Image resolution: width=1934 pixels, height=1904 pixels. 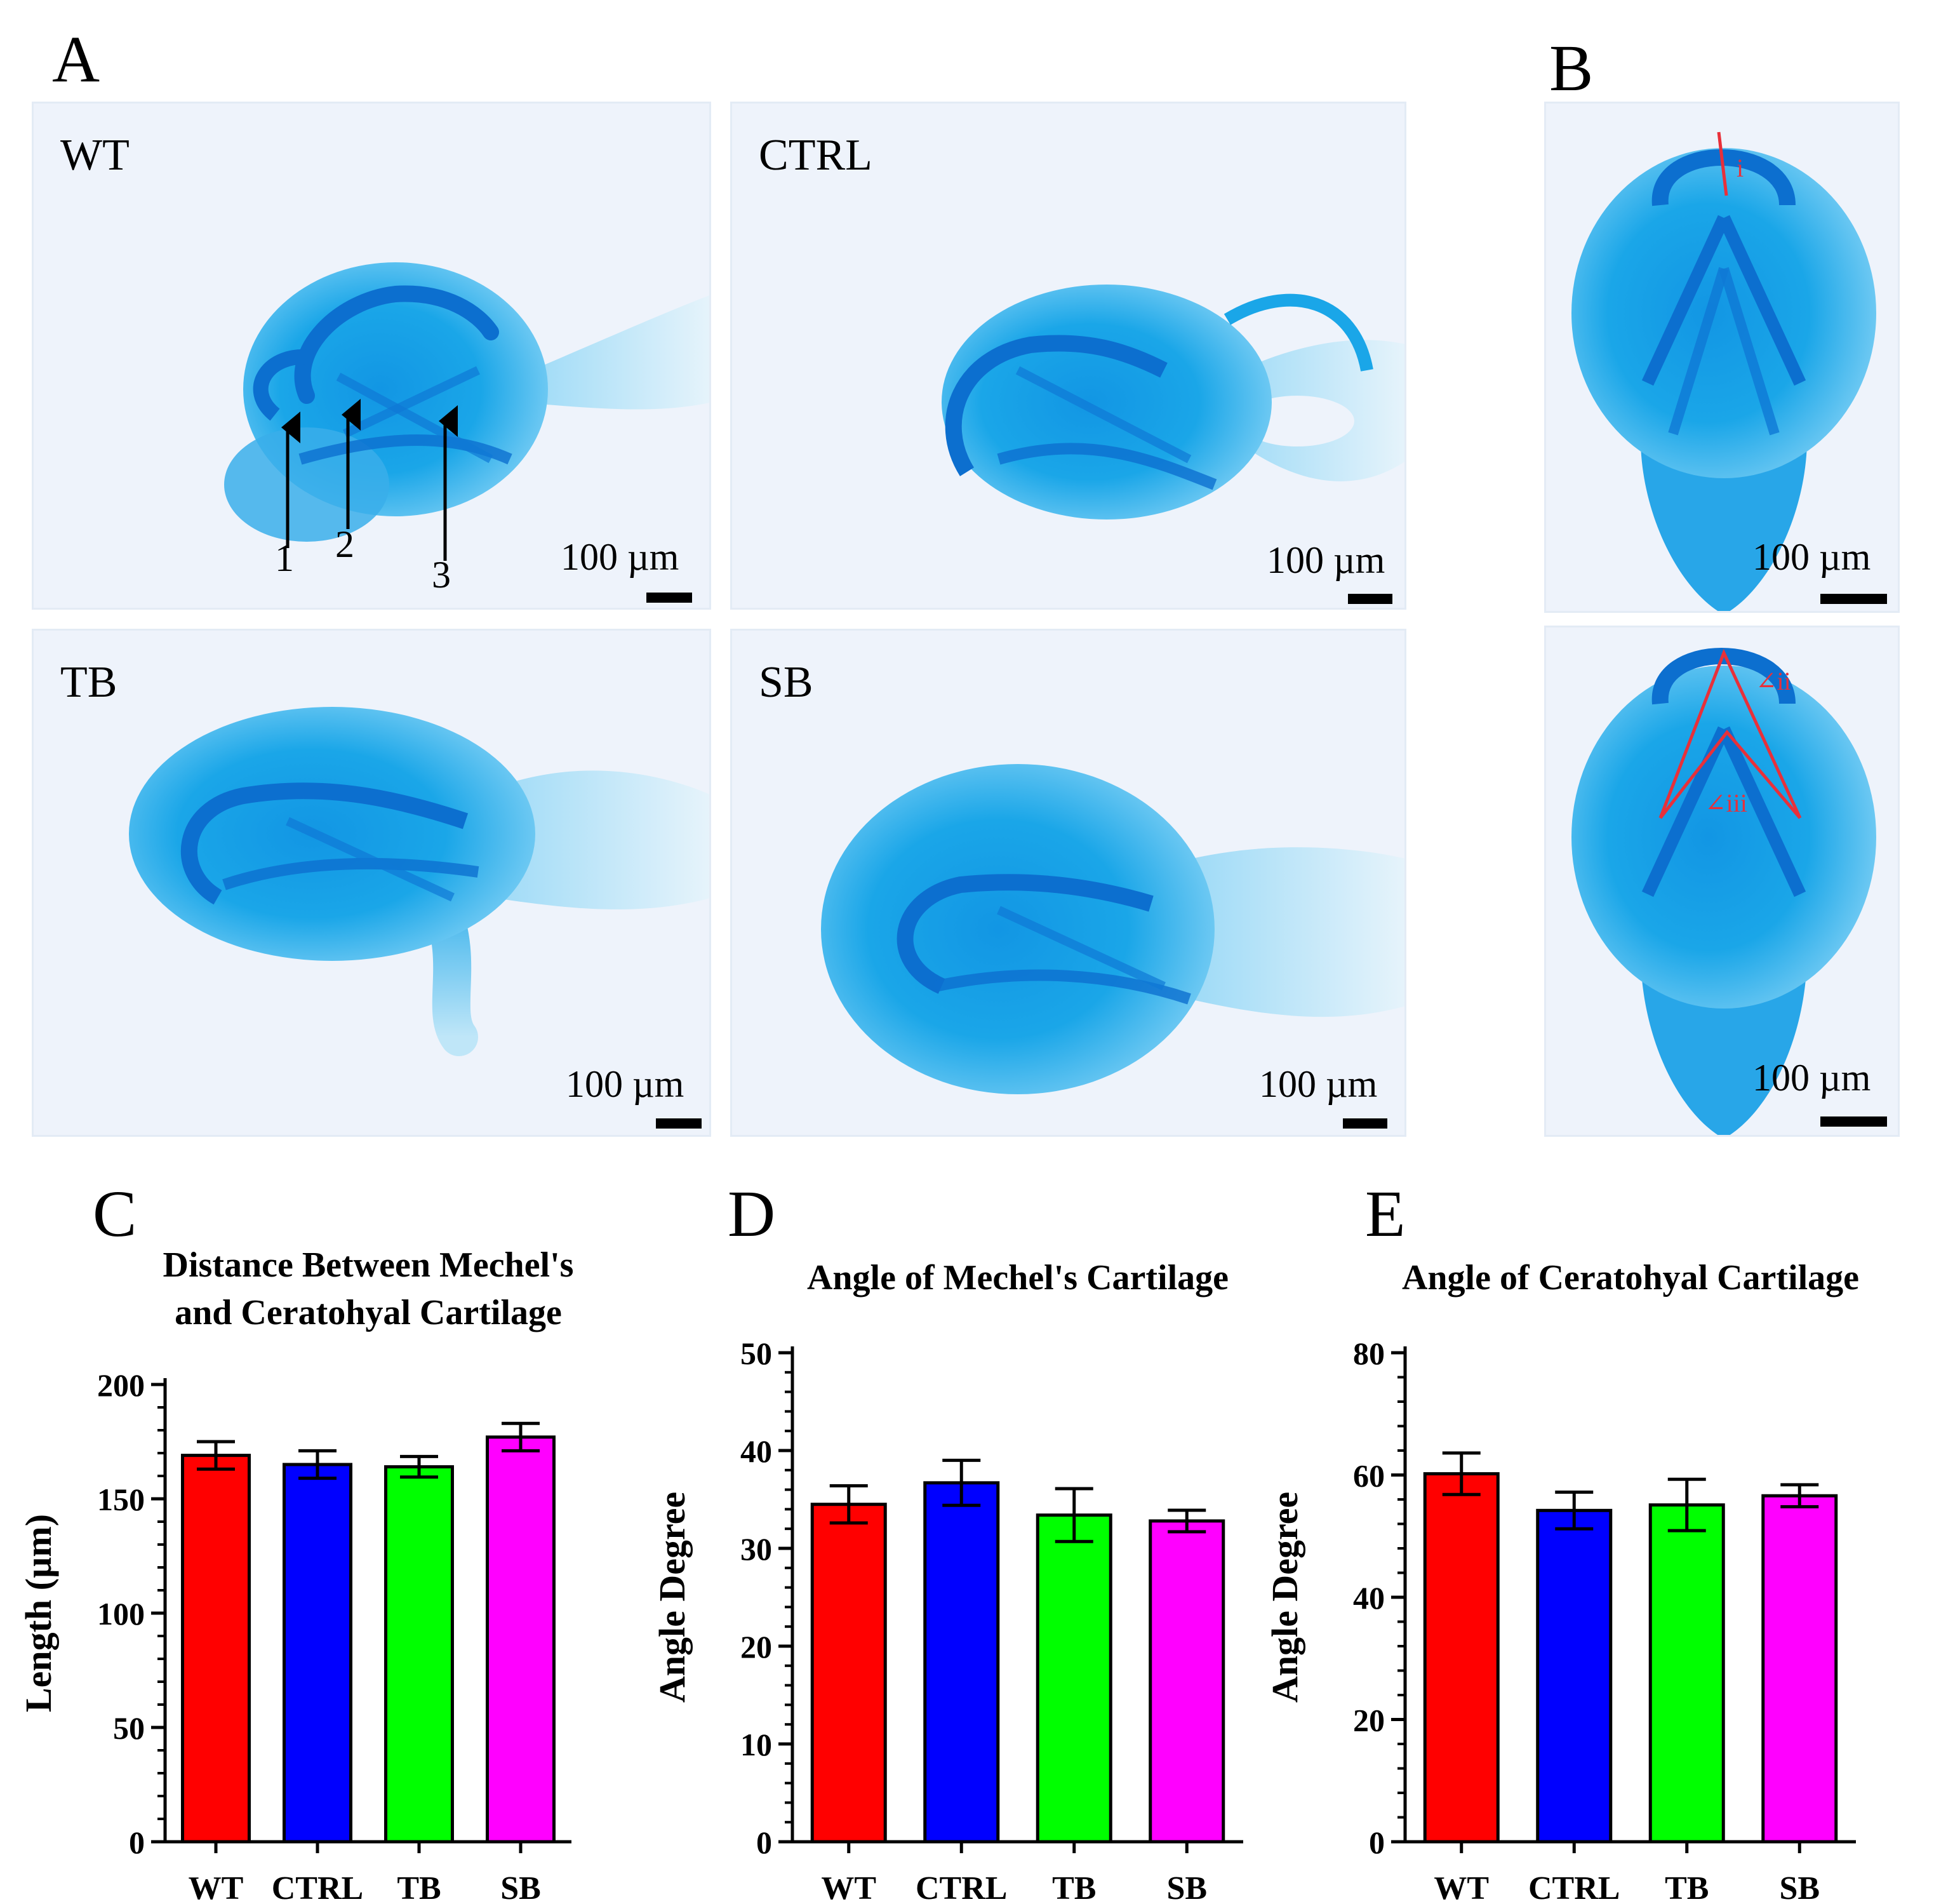 I want to click on scale-bar-tb, so click(x=679, y=1123).